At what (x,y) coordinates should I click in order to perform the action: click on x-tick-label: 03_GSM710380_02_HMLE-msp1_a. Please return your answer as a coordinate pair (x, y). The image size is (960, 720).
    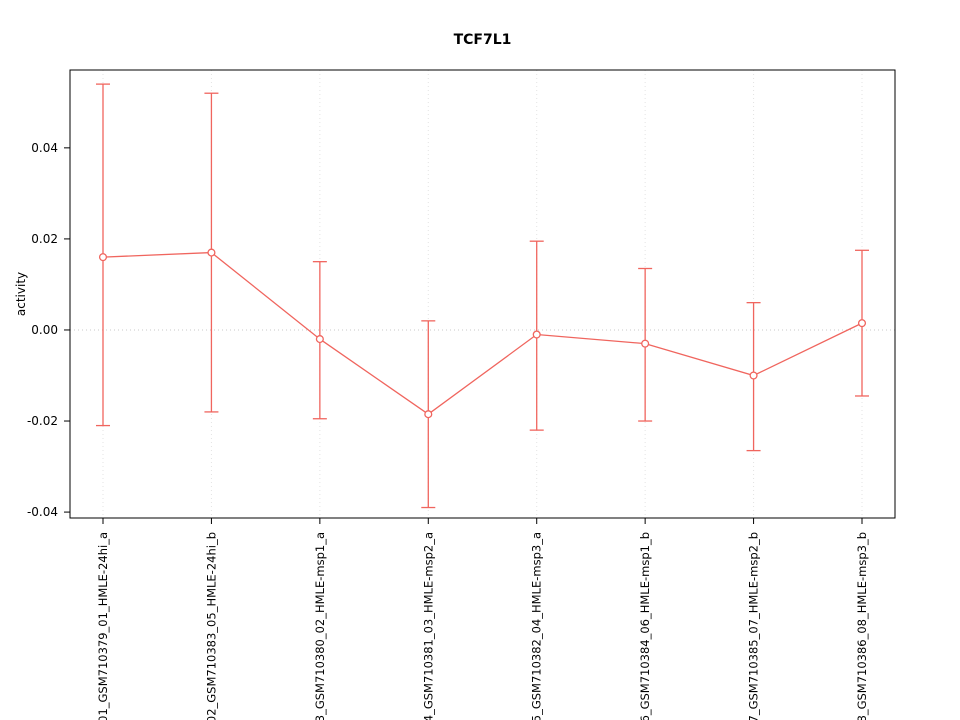
    Looking at the image, I should click on (320, 626).